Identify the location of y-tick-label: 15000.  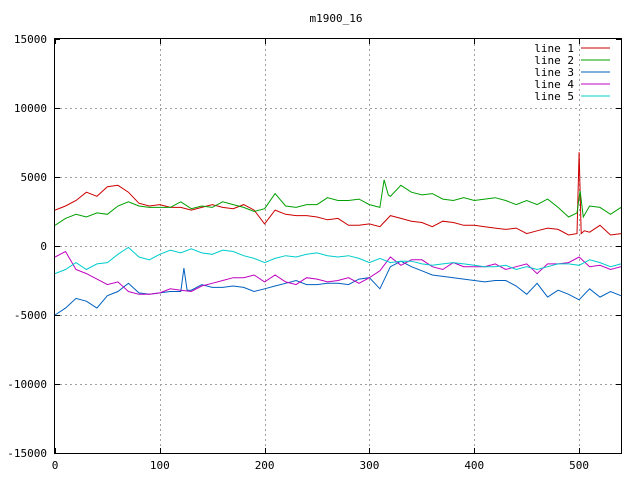
(30, 39).